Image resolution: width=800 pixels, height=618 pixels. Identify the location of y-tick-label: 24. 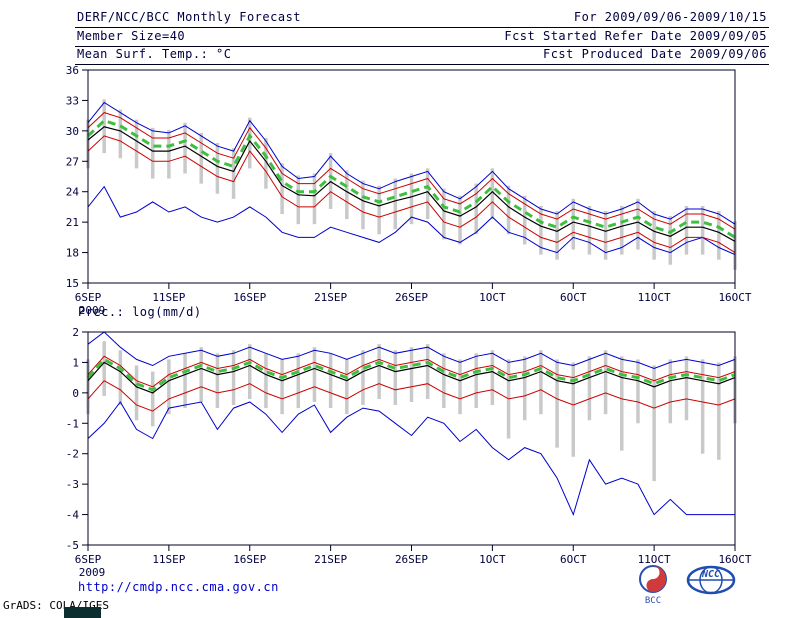
(73, 192).